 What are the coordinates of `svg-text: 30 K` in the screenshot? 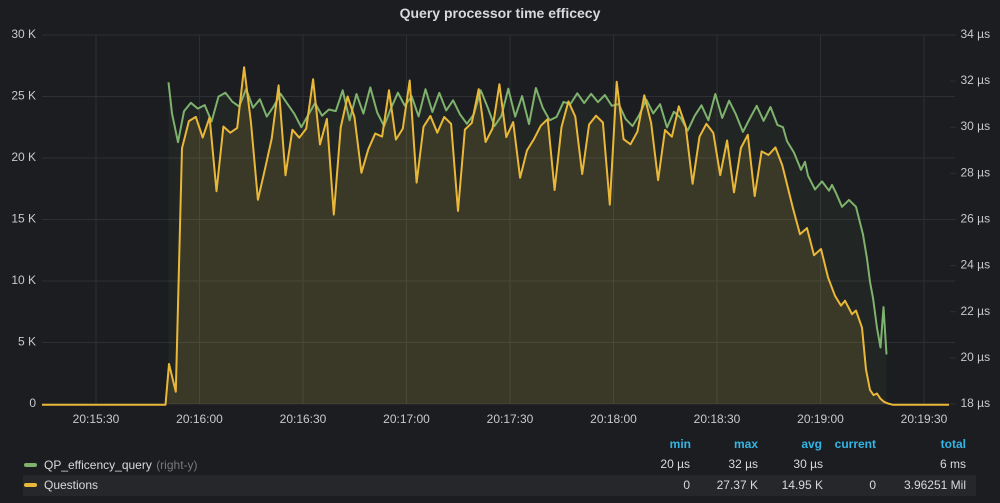 It's located at (23, 34).